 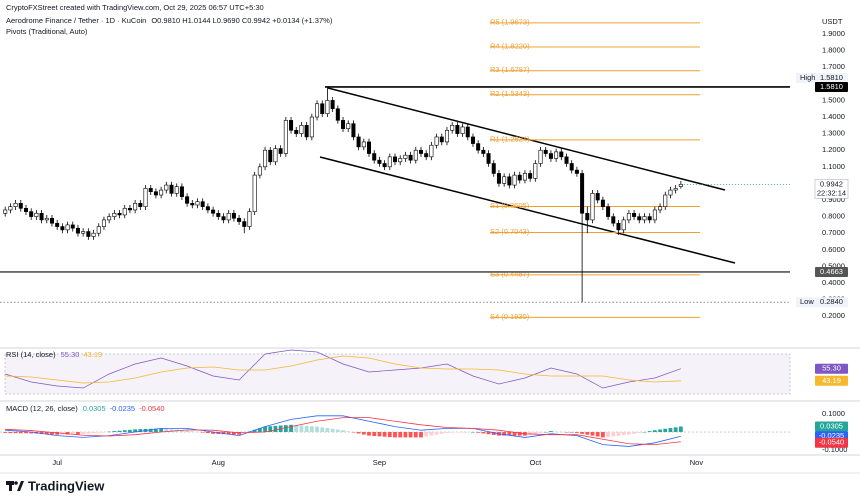 What do you see at coordinates (833, 166) in the screenshot?
I see `y-tick-label: 1.1000` at bounding box center [833, 166].